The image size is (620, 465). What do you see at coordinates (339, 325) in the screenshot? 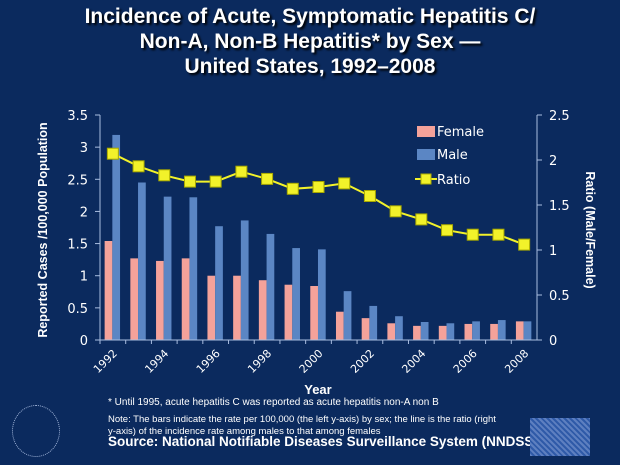
I see `bar-female-2001` at bounding box center [339, 325].